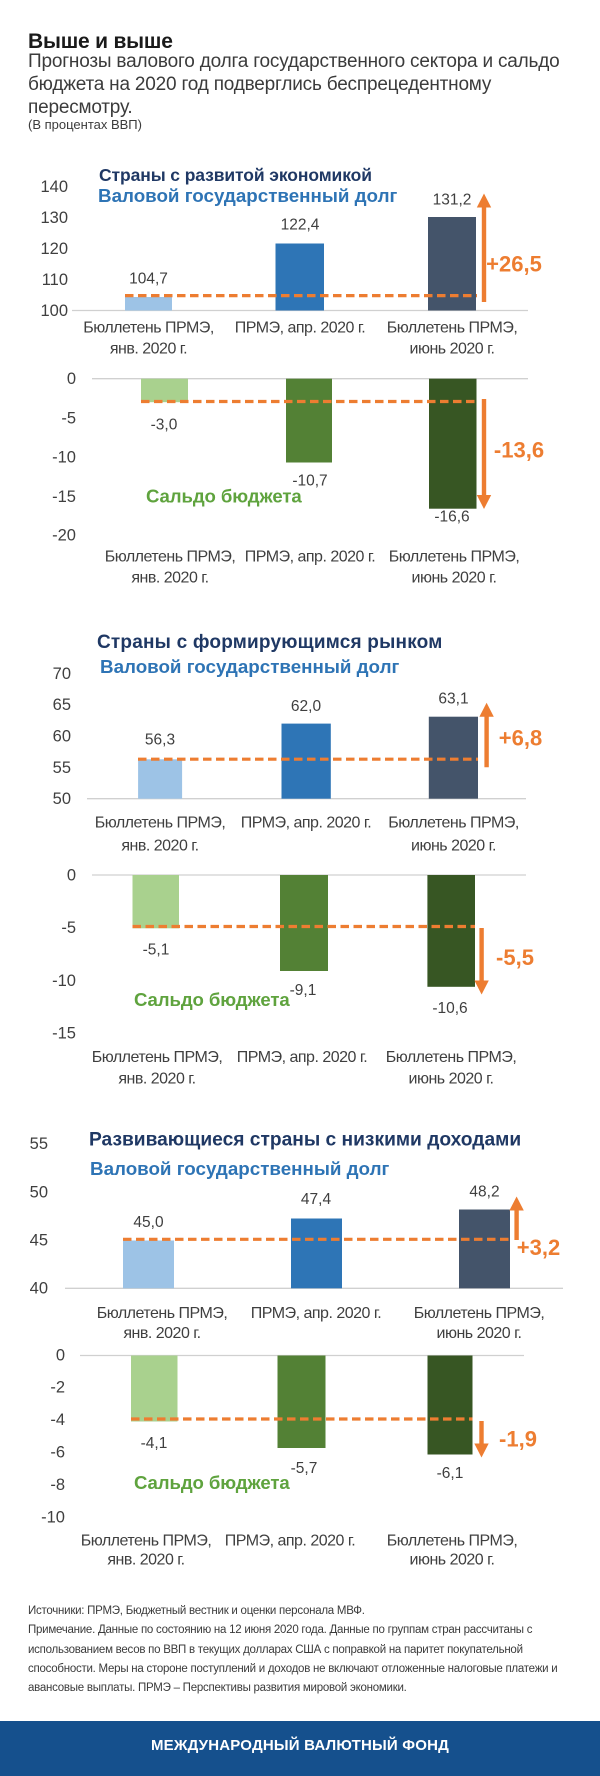  Describe the element at coordinates (538, 1247) in the screenshot. I see `svg-text: +3,2` at that location.